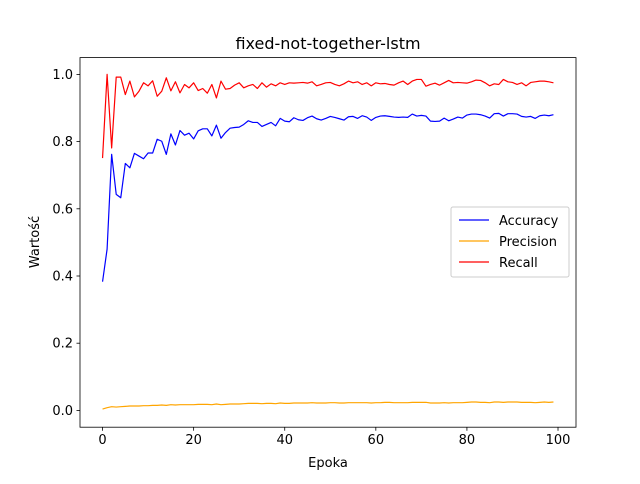  What do you see at coordinates (529, 221) in the screenshot?
I see `legend-label-accuracy: Accuracy` at bounding box center [529, 221].